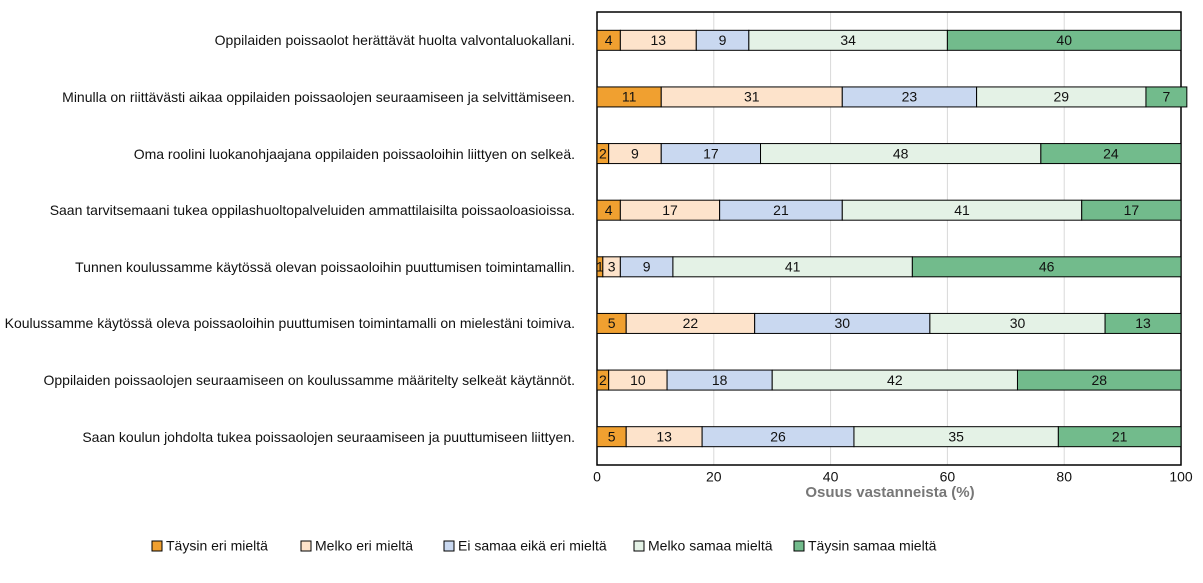  I want to click on value-label: 35, so click(956, 436).